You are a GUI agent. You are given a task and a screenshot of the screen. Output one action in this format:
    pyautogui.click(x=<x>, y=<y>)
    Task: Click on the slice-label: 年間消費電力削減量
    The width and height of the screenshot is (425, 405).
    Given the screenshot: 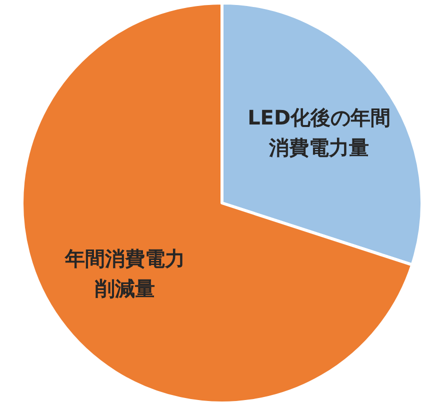 What is the action you would take?
    pyautogui.click(x=124, y=273)
    